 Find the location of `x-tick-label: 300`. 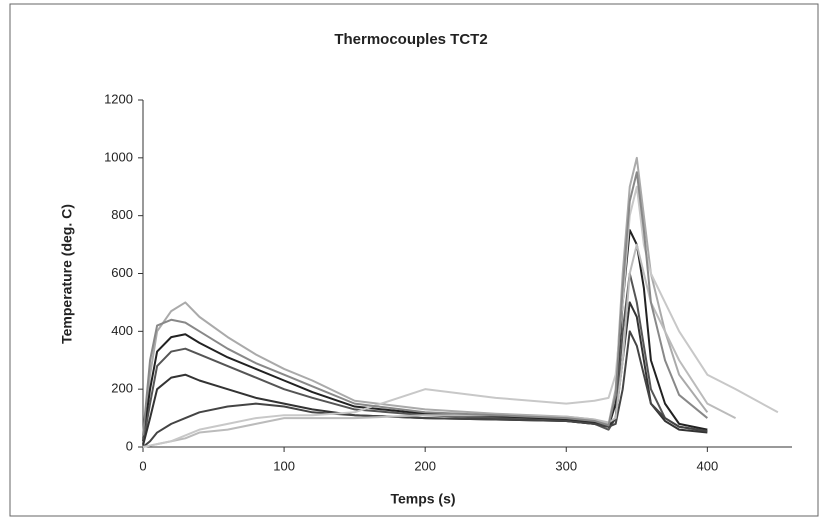

x-tick-label: 300 is located at coordinates (566, 465).